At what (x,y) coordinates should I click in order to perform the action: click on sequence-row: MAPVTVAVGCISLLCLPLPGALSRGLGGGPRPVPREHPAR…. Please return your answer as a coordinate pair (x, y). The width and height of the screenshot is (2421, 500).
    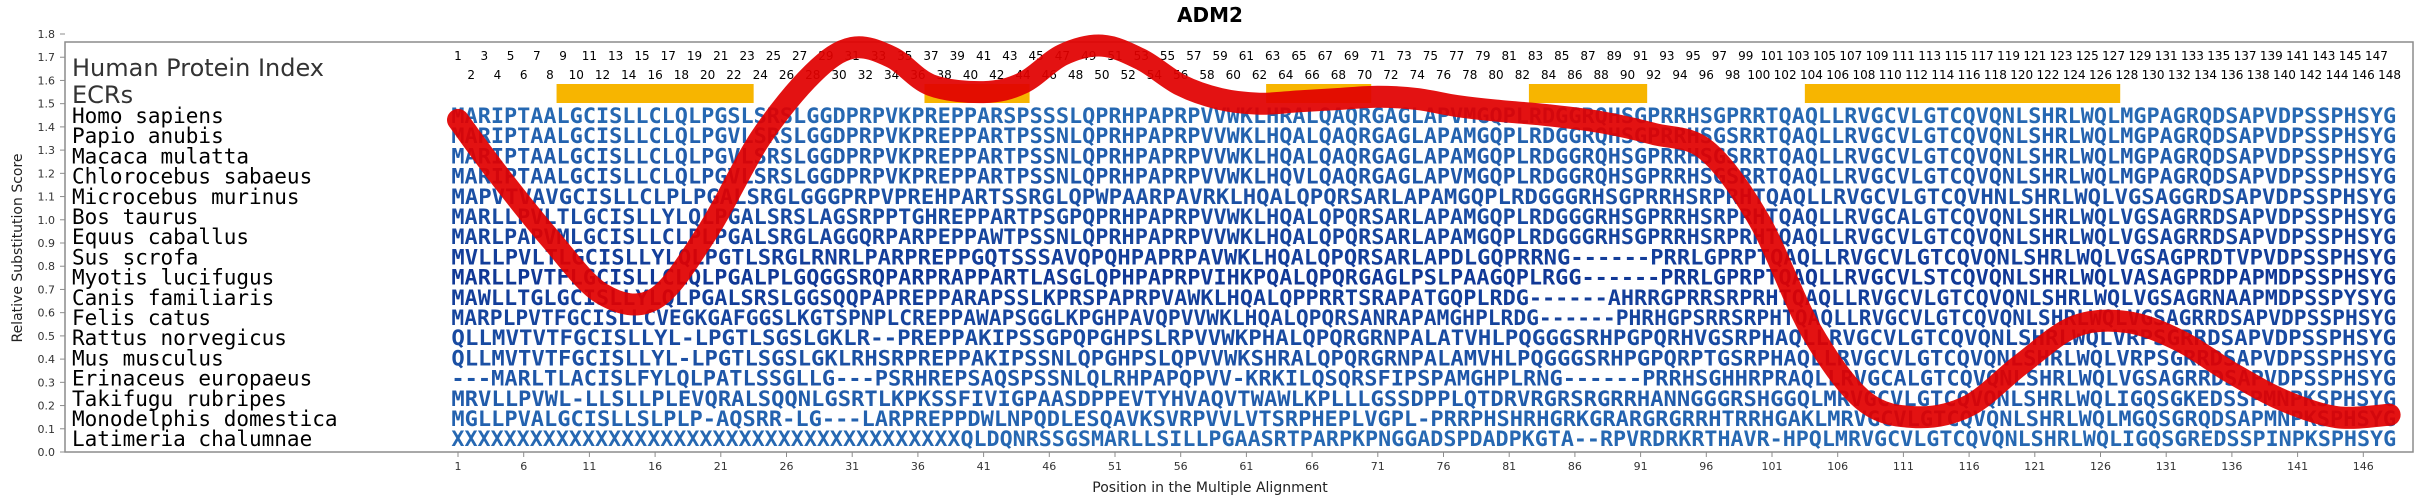
    Looking at the image, I should click on (1423, 197).